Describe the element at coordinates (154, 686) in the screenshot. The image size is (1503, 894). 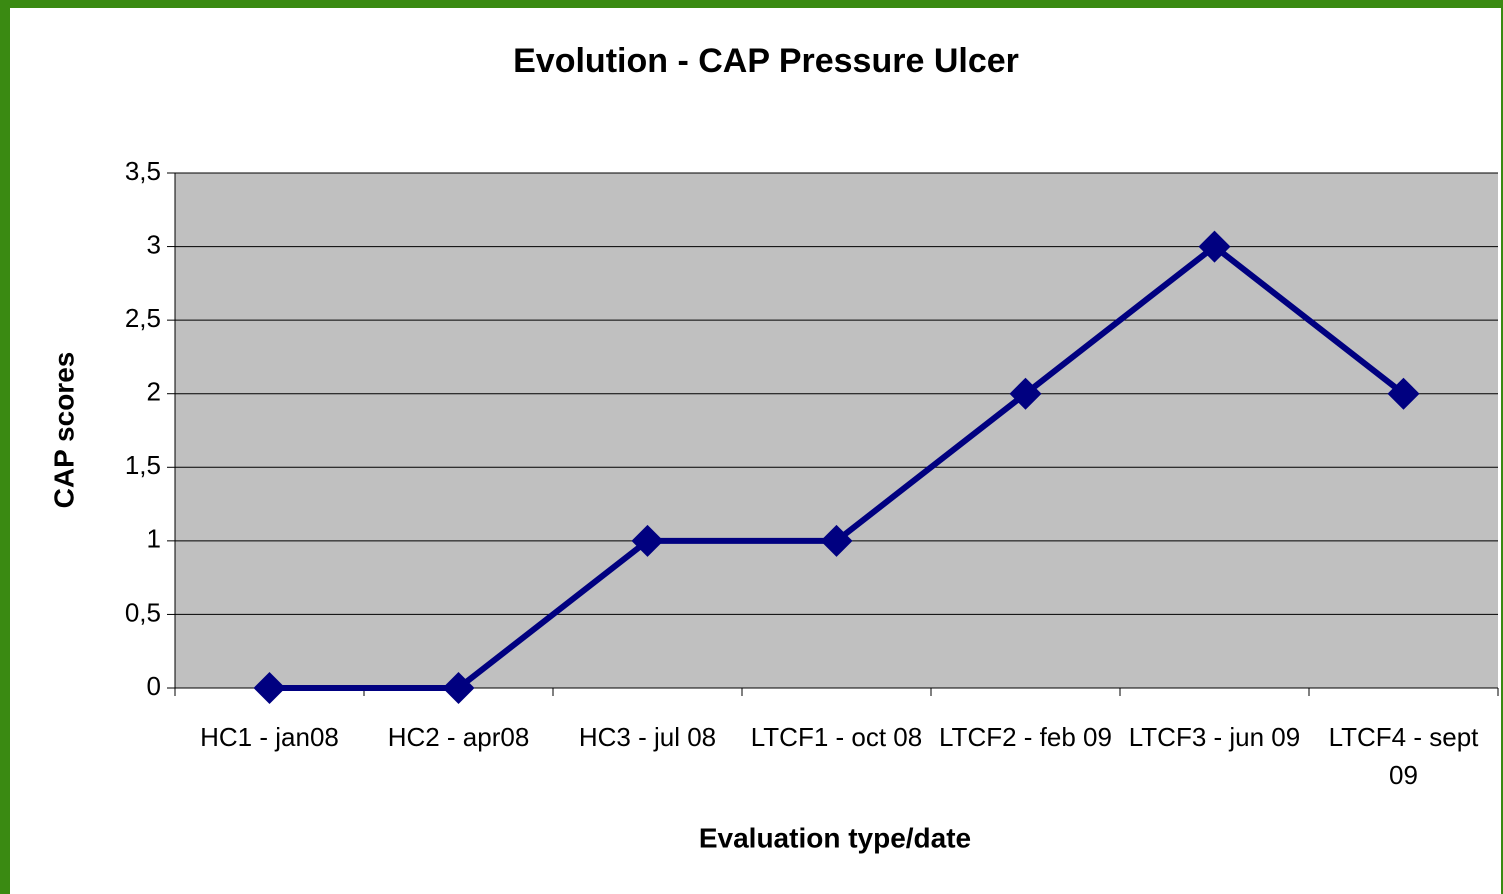
I see `y-tick-label: 0` at that location.